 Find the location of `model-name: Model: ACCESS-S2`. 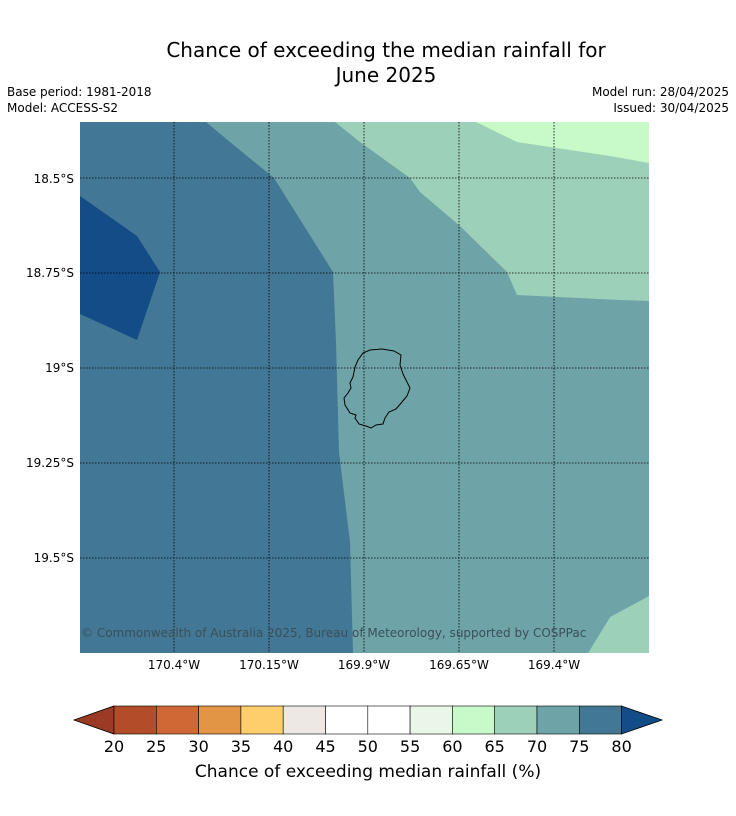

model-name: Model: ACCESS-S2 is located at coordinates (63, 108).